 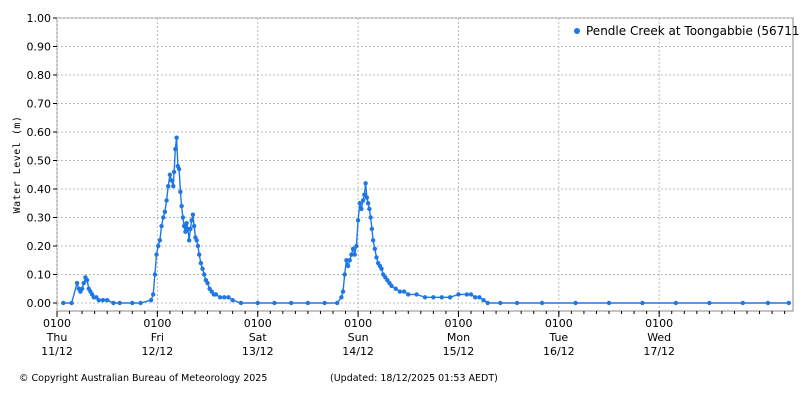 I want to click on y-axis-label: Water Level (m), so click(x=17, y=165).